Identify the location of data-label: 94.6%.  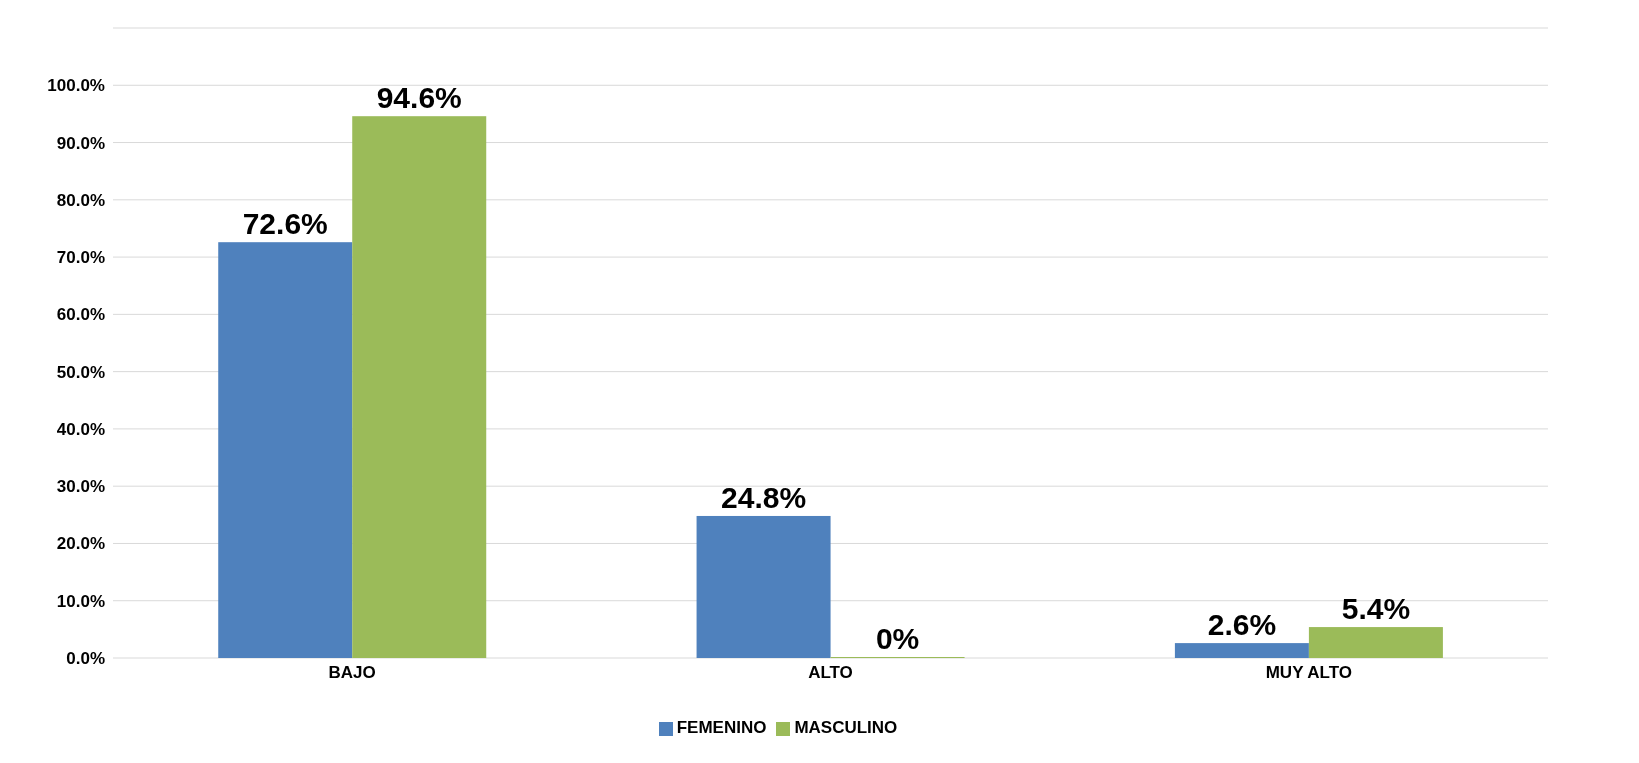
(419, 98).